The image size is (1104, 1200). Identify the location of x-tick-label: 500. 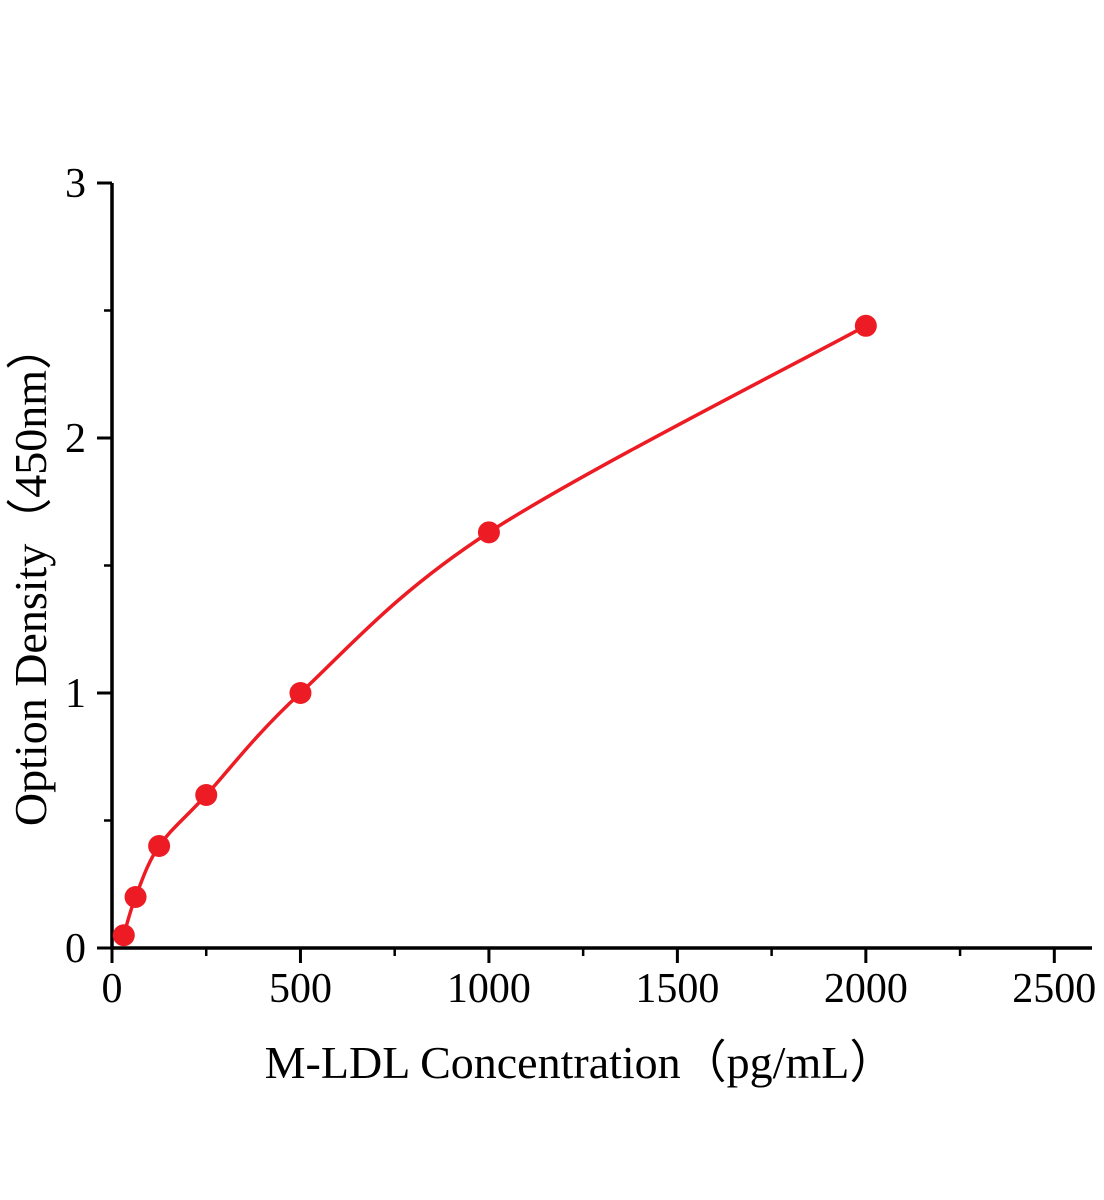
(300, 989).